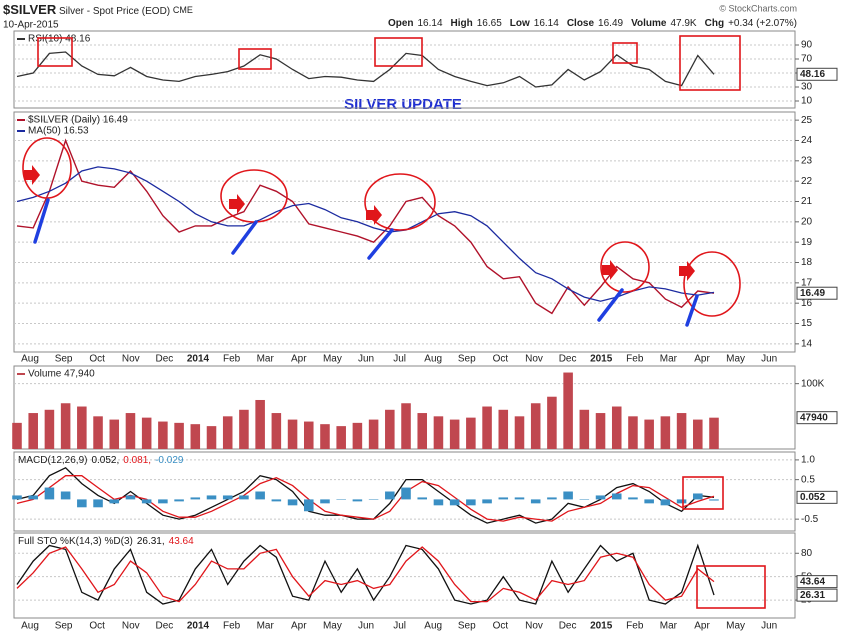  Describe the element at coordinates (581, 23) in the screenshot. I see `quote-label: Close` at that location.